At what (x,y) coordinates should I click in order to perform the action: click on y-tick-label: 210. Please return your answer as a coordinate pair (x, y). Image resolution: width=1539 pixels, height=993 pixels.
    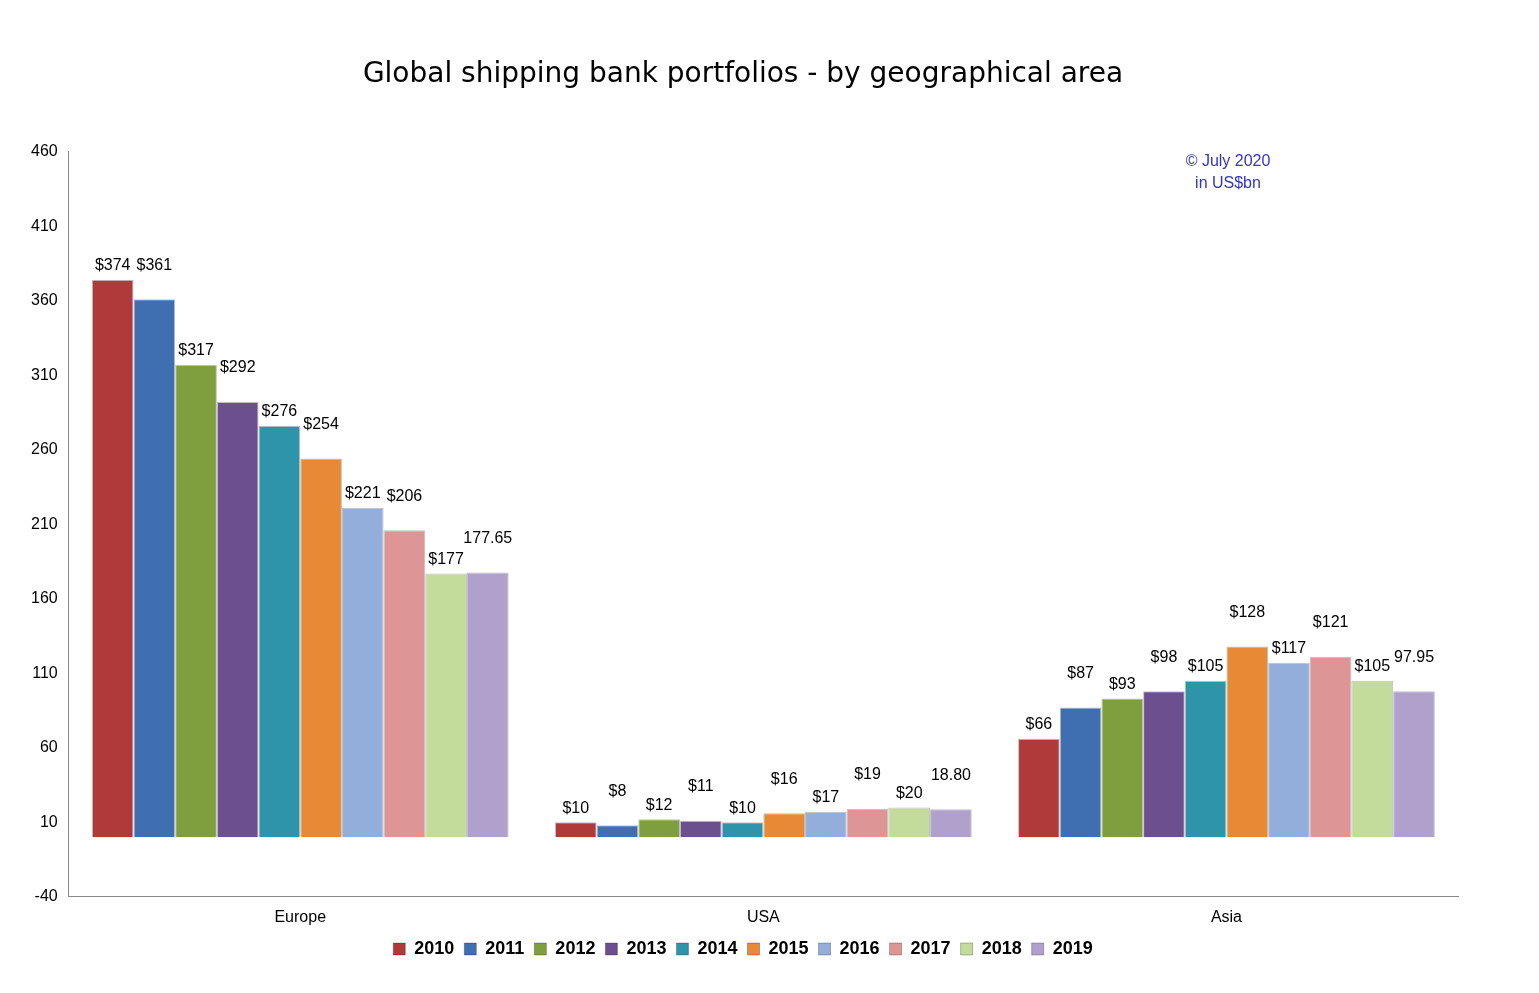
    Looking at the image, I should click on (44, 523).